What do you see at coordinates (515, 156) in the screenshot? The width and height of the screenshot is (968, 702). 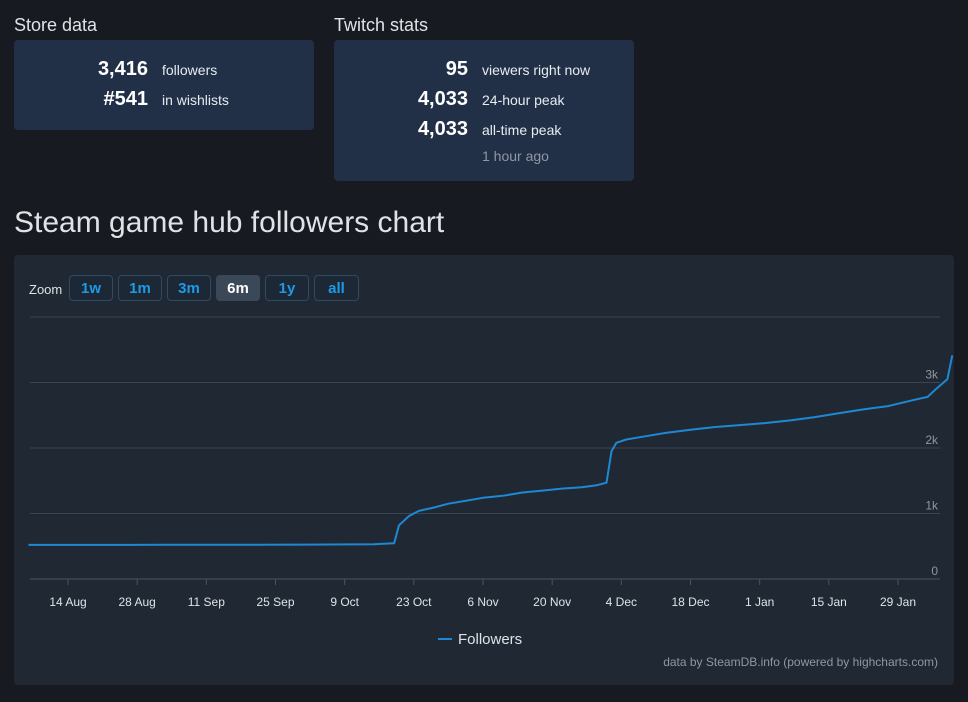 I see `alltime-peak-time: 1 hour ago` at bounding box center [515, 156].